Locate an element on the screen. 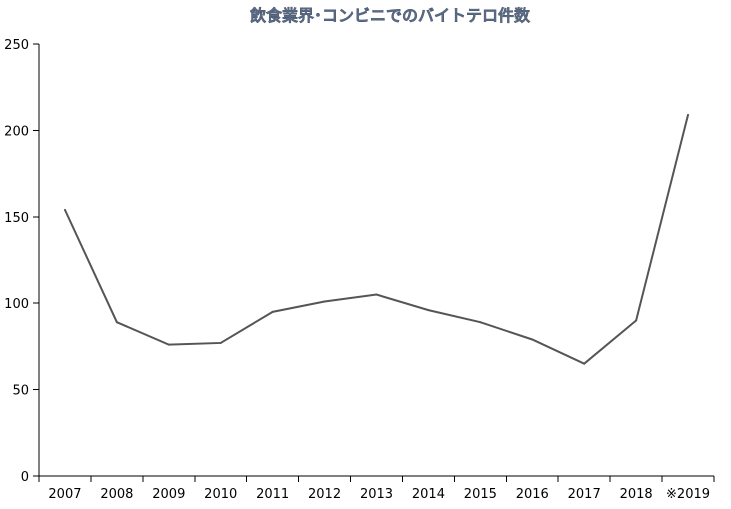  x-tick-label: 2016 is located at coordinates (532, 494).